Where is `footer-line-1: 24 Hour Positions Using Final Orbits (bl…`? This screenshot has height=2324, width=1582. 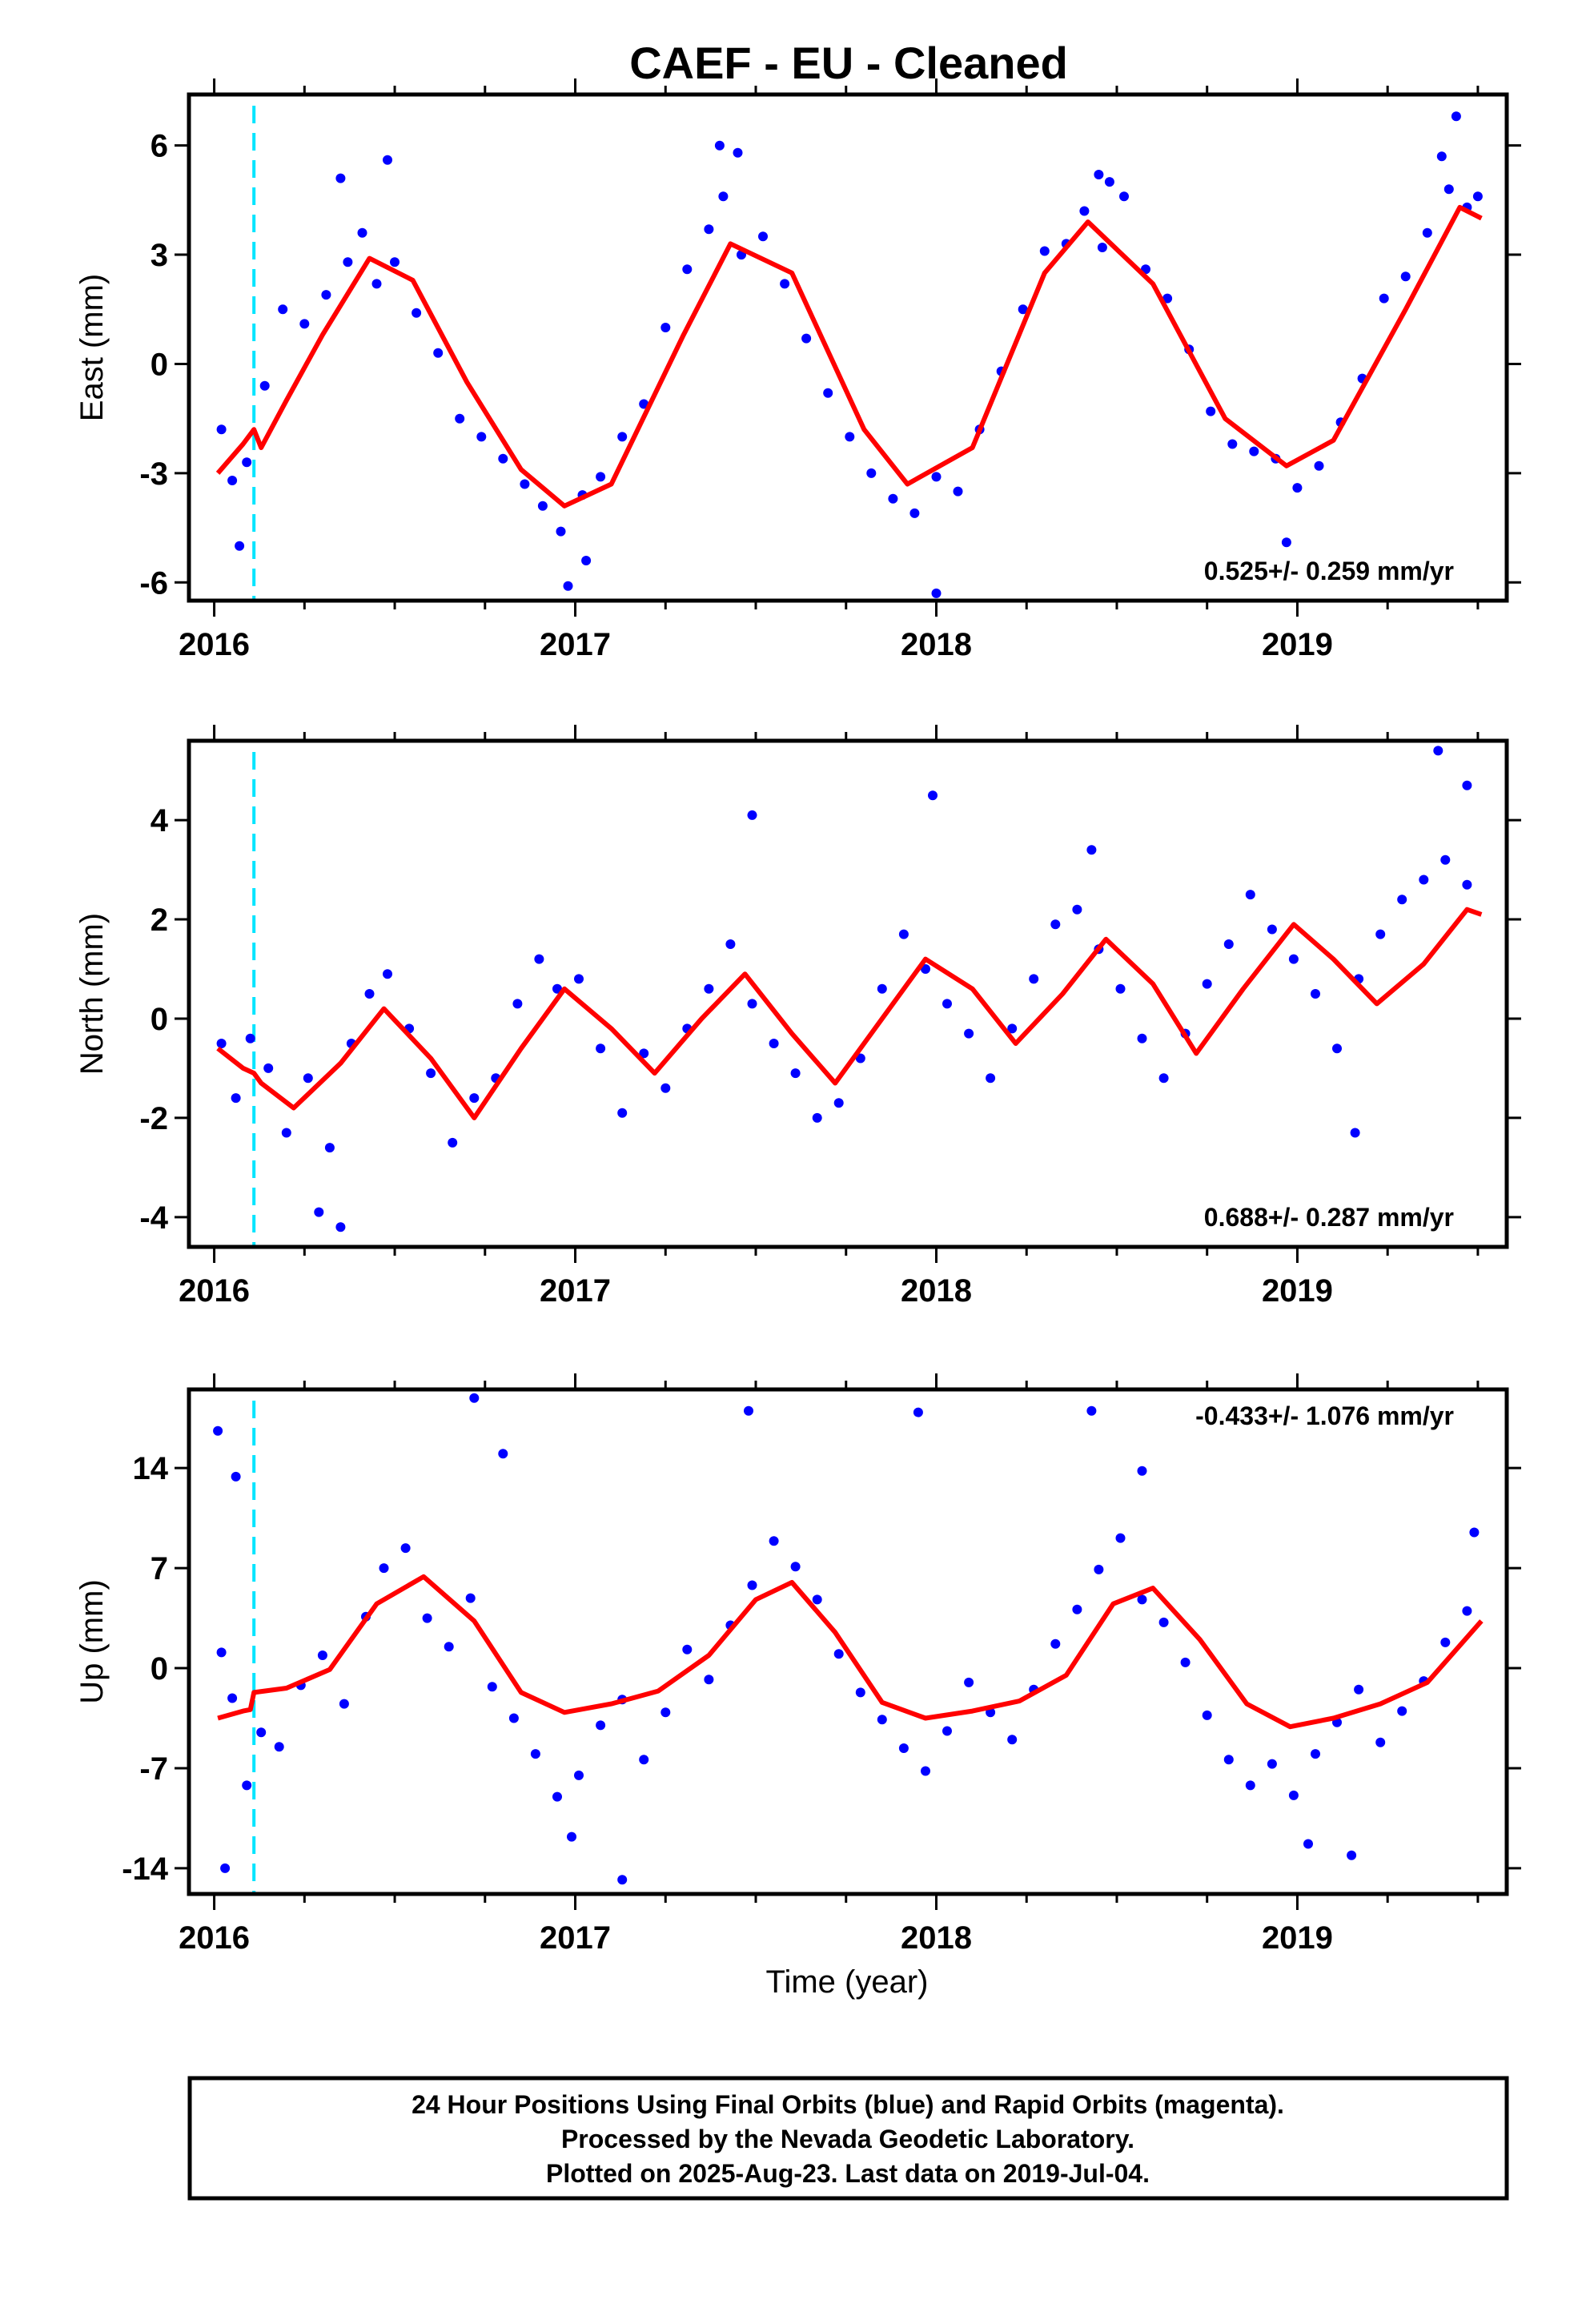
footer-line-1: 24 Hour Positions Using Final Orbits (bl… is located at coordinates (848, 2104).